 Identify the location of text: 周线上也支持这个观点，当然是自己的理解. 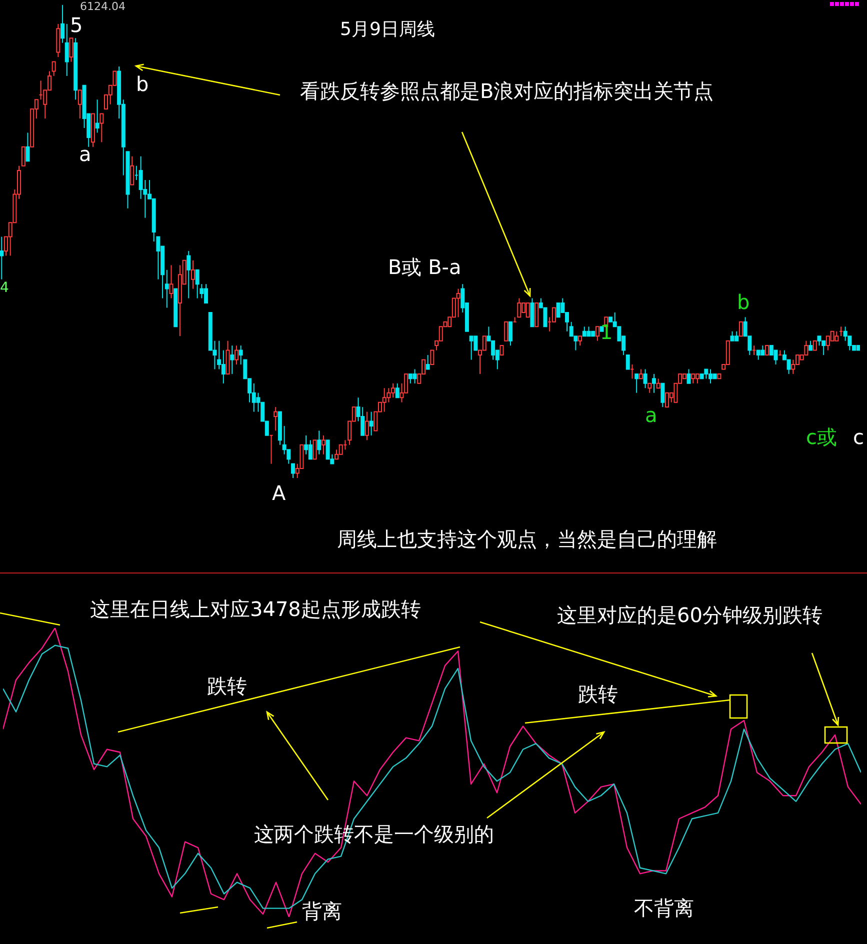
(527, 539).